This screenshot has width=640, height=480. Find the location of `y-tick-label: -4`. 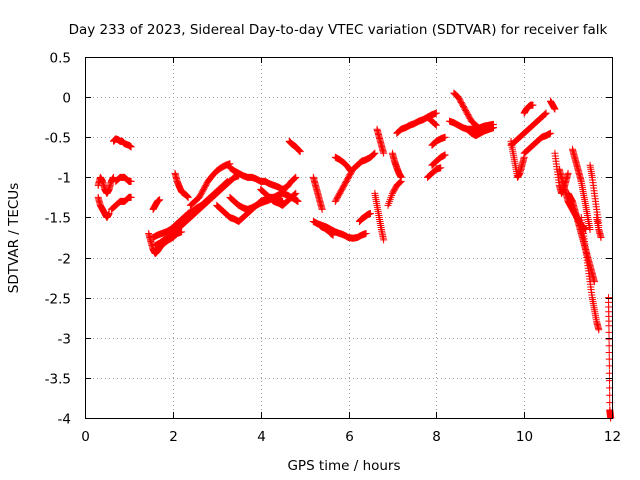

y-tick-label: -4 is located at coordinates (64, 420).